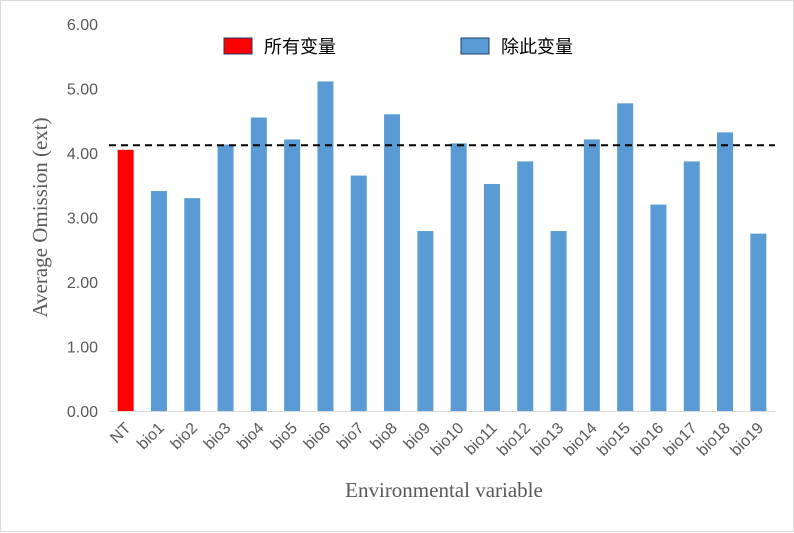 The height and width of the screenshot is (533, 794). What do you see at coordinates (284, 436) in the screenshot?
I see `x-tick-label: bio5` at bounding box center [284, 436].